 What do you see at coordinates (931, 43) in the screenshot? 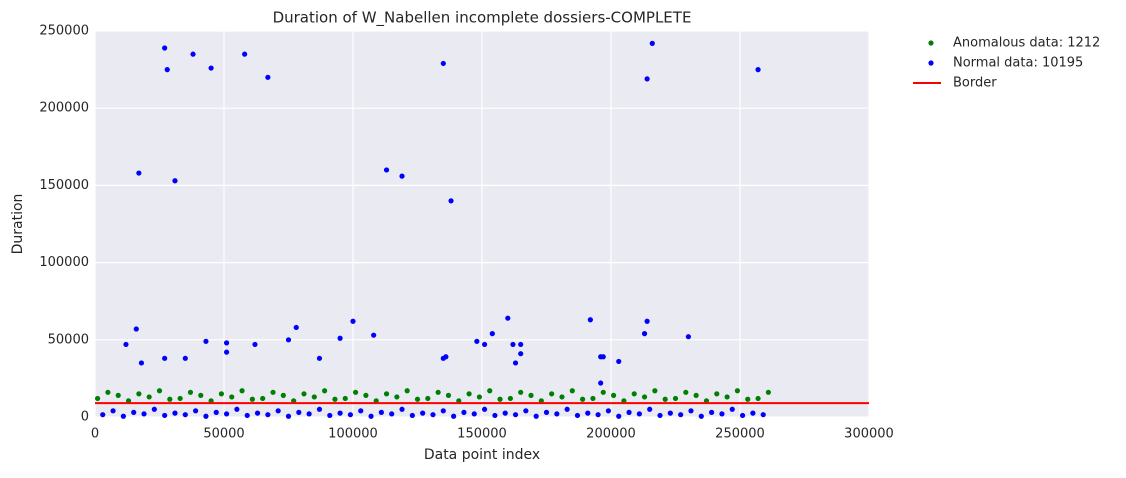
I see `legend-marker` at bounding box center [931, 43].